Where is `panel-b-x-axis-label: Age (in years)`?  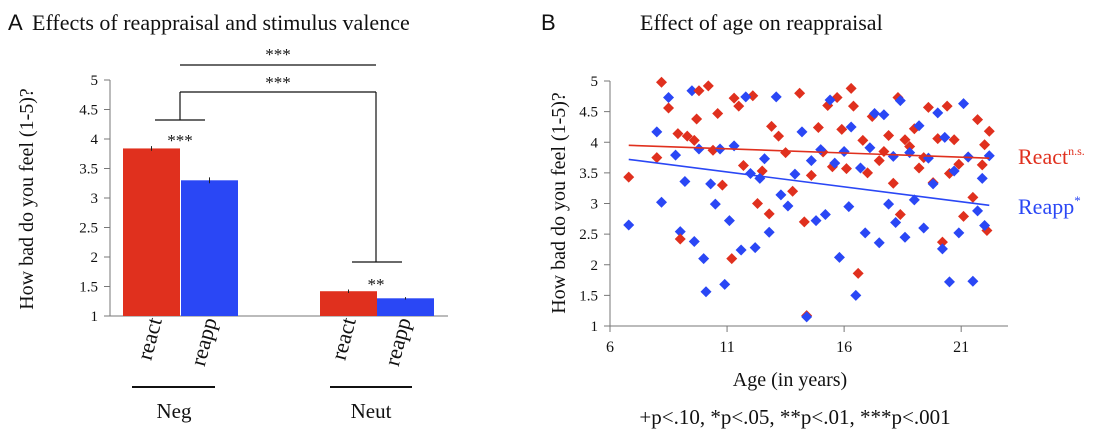
panel-b-x-axis-label: Age (in years) is located at coordinates (790, 380).